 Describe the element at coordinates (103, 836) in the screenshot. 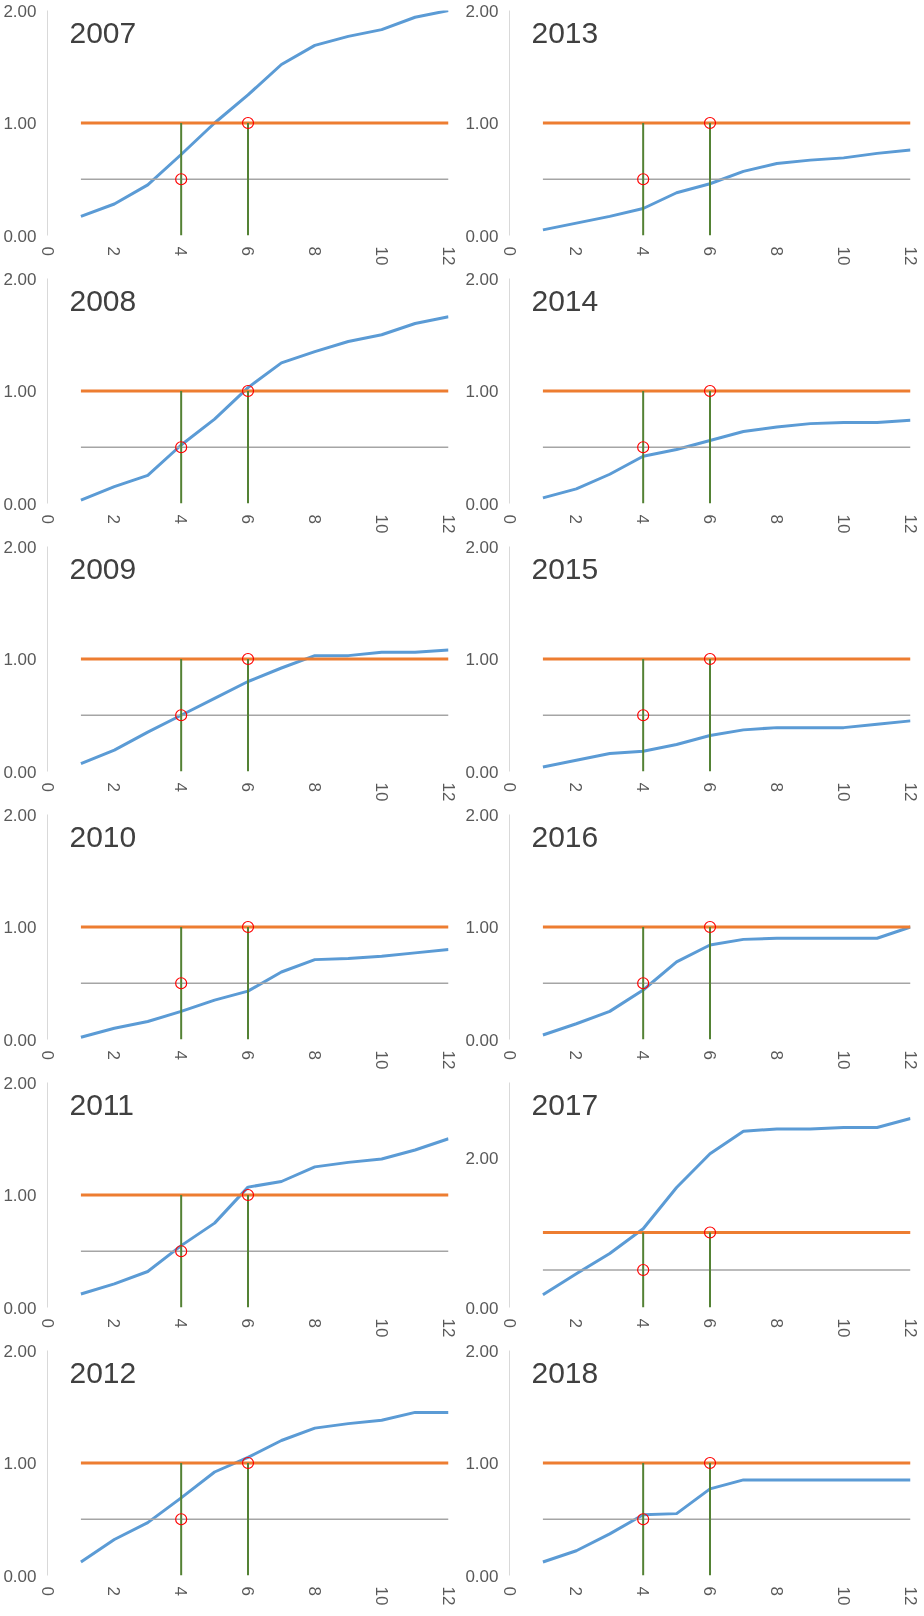

I see `chart-title: 2010` at that location.